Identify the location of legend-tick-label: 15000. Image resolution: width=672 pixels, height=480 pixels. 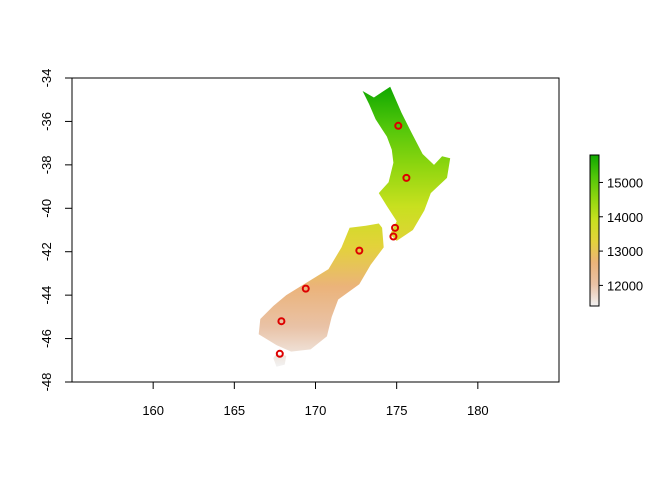
(625, 182).